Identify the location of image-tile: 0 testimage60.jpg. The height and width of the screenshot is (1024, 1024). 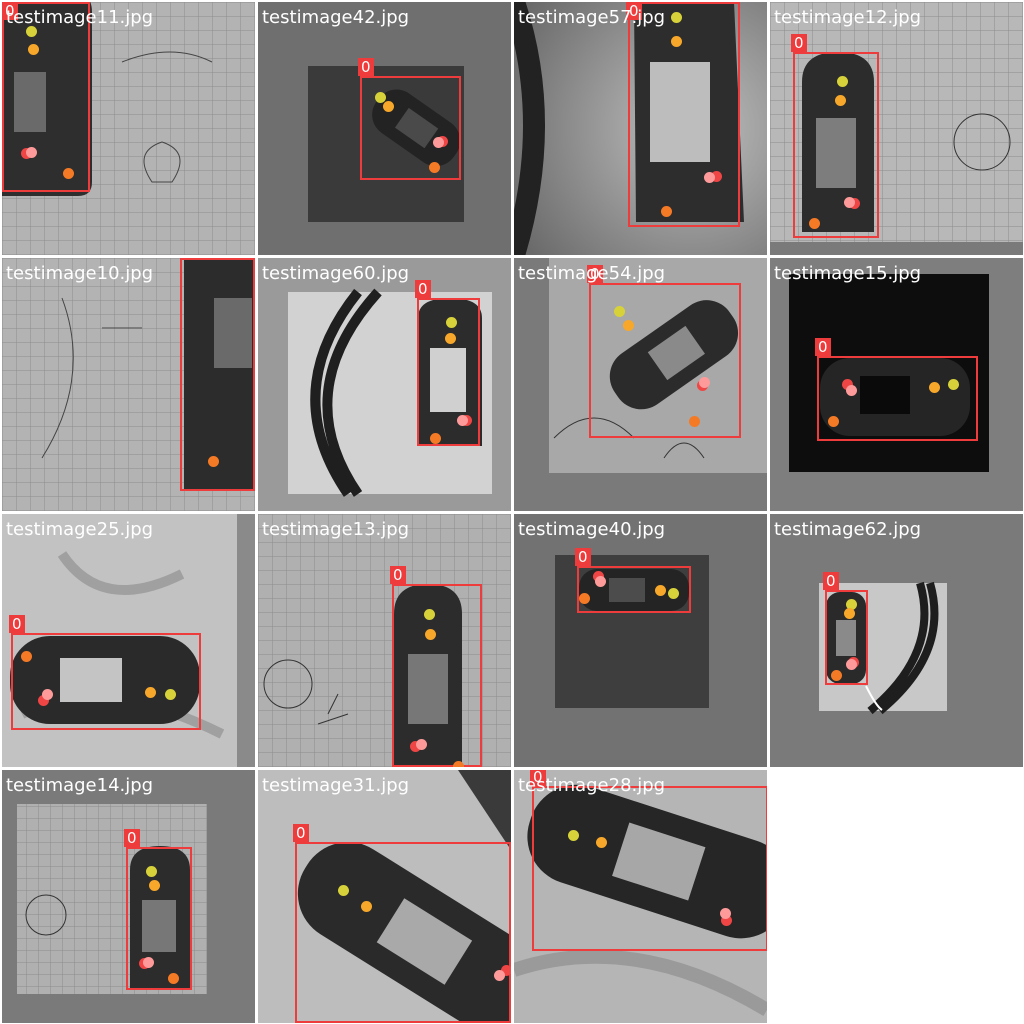
(384, 384).